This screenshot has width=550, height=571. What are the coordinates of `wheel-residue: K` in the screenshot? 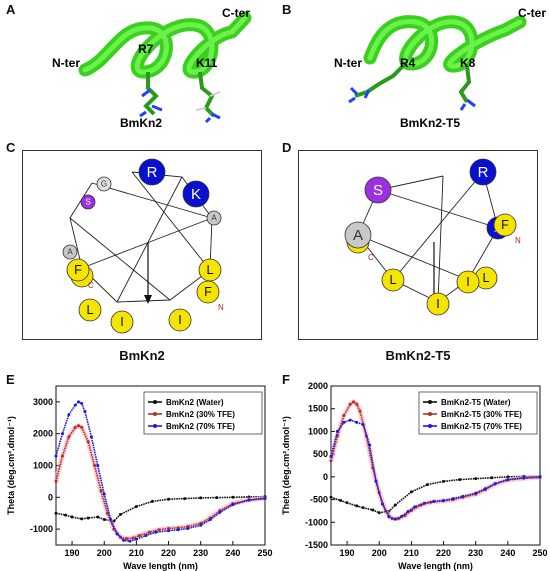 It's located at (196, 194).